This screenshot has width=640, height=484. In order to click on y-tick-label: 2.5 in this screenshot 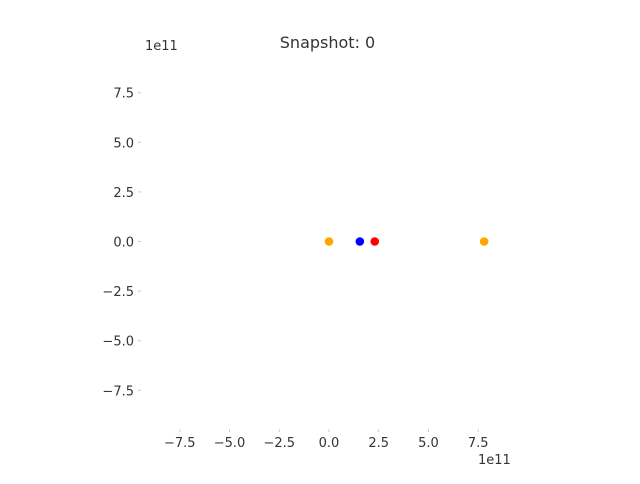, I will do `click(123, 193)`.